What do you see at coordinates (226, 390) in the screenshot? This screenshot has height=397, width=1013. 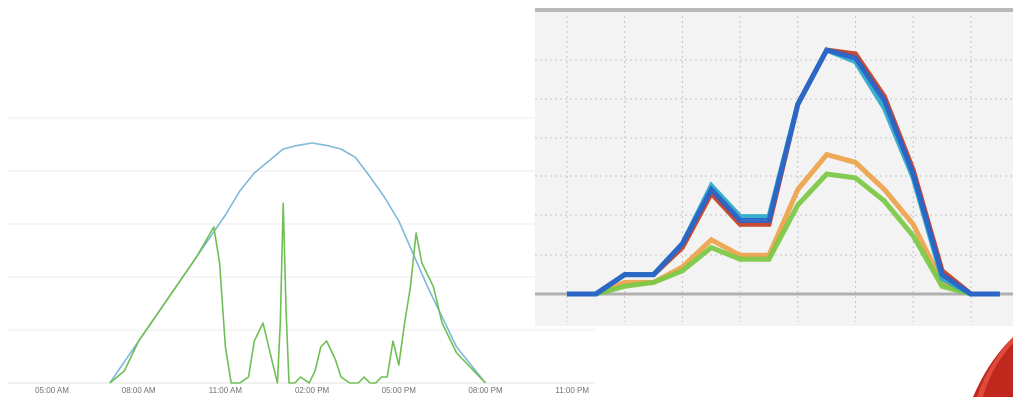 I see `left-x-tick-label: 11:00 AM` at bounding box center [226, 390].